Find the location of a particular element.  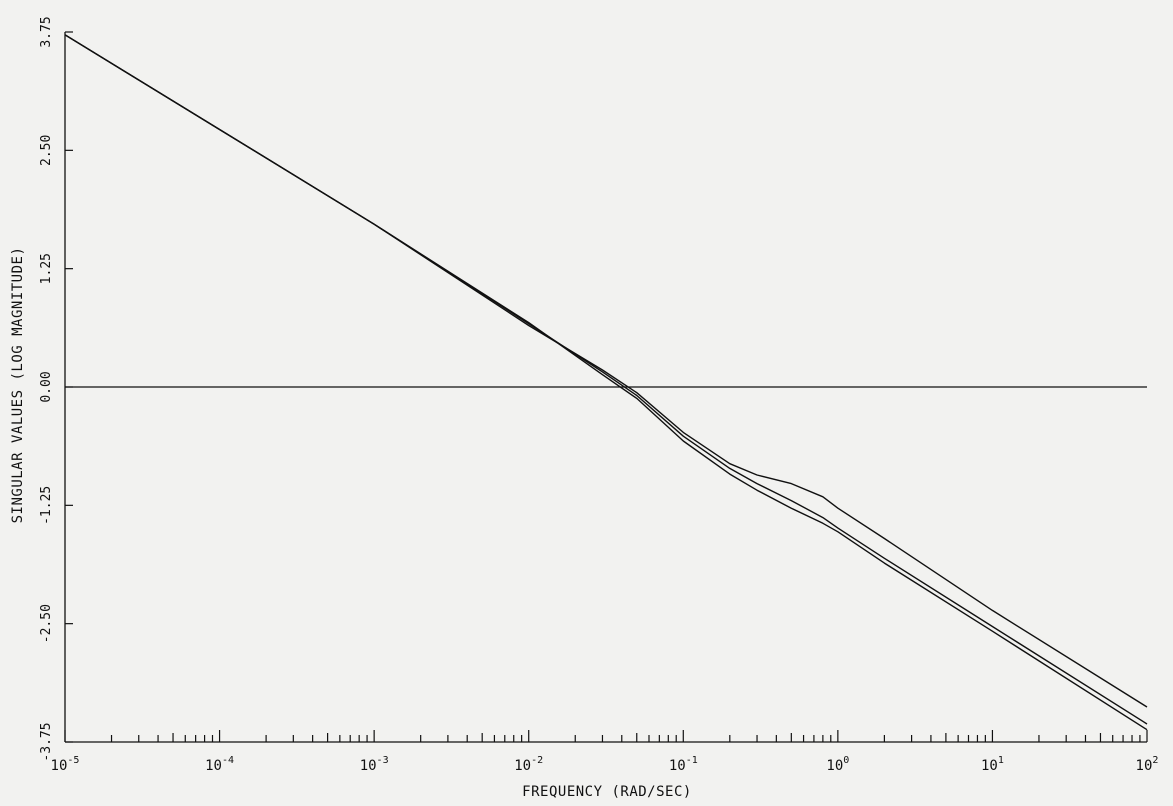

y-axis-title: SINGULAR VALUES (LOG MAGNITUDE) is located at coordinates (18, 385).